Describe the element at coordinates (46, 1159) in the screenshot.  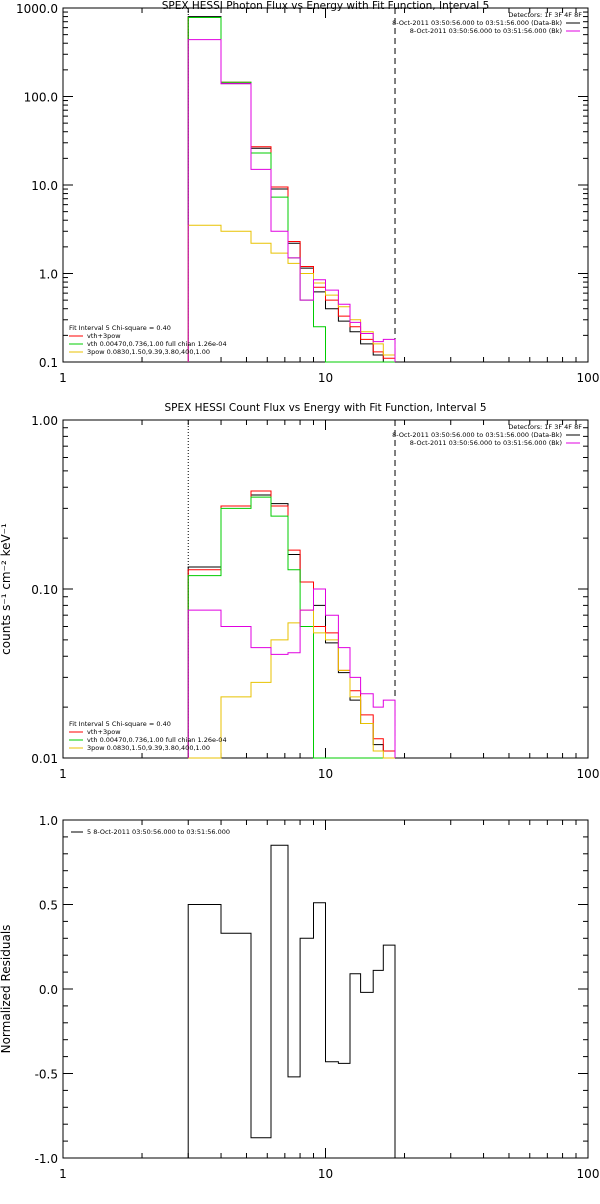
I see `y-tick-label: -1.0` at that location.